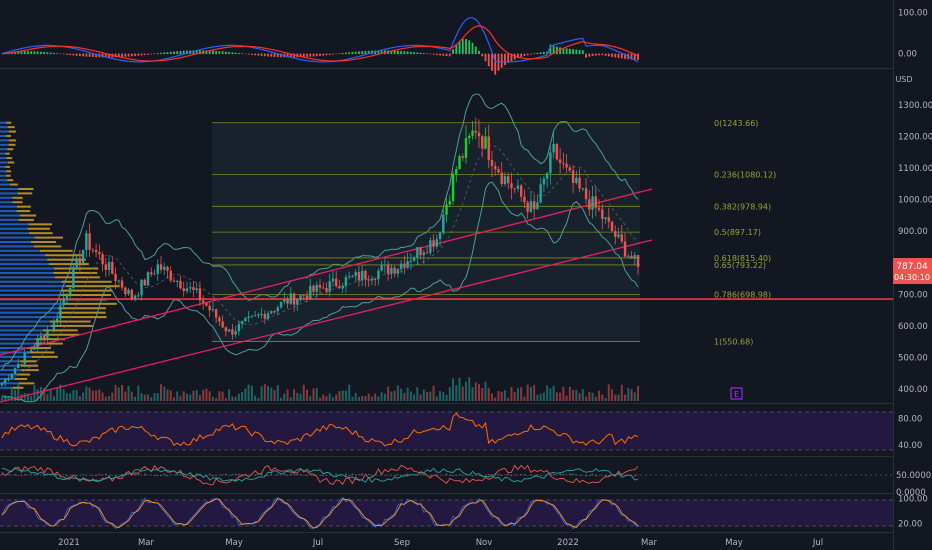 The width and height of the screenshot is (932, 550). What do you see at coordinates (320, 512) in the screenshot?
I see `stoch-k-line` at bounding box center [320, 512].